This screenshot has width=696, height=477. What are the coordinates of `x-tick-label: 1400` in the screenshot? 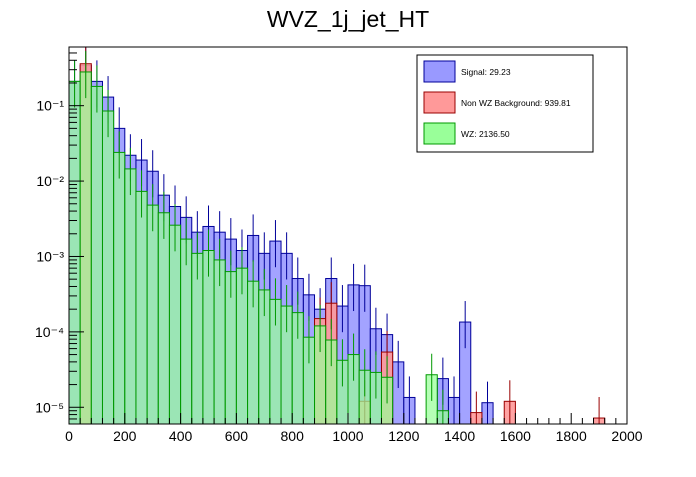 It's located at (459, 436).